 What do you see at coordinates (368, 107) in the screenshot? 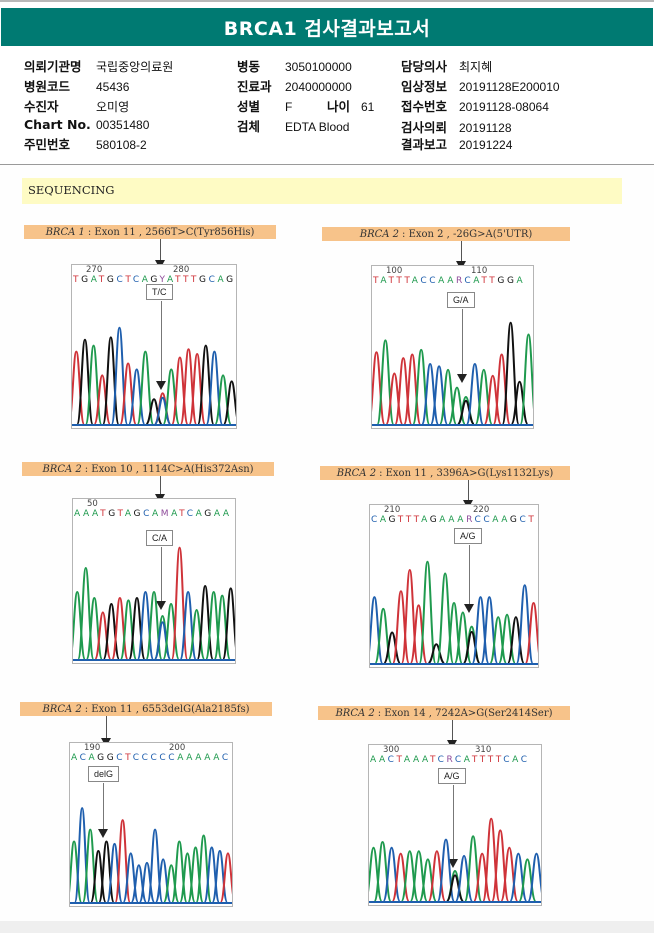
I see `age-value: 61` at bounding box center [368, 107].